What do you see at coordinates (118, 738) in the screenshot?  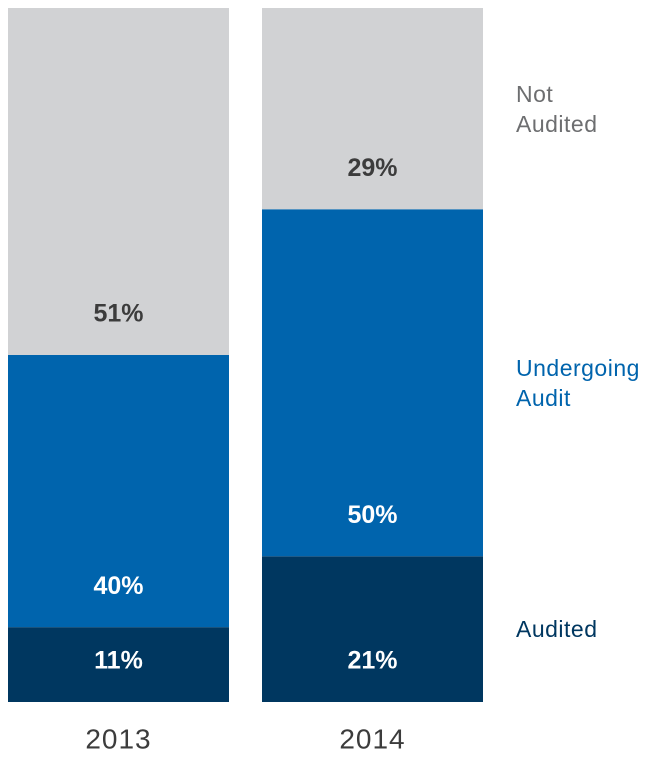 I see `x-tick-label: 2013` at bounding box center [118, 738].